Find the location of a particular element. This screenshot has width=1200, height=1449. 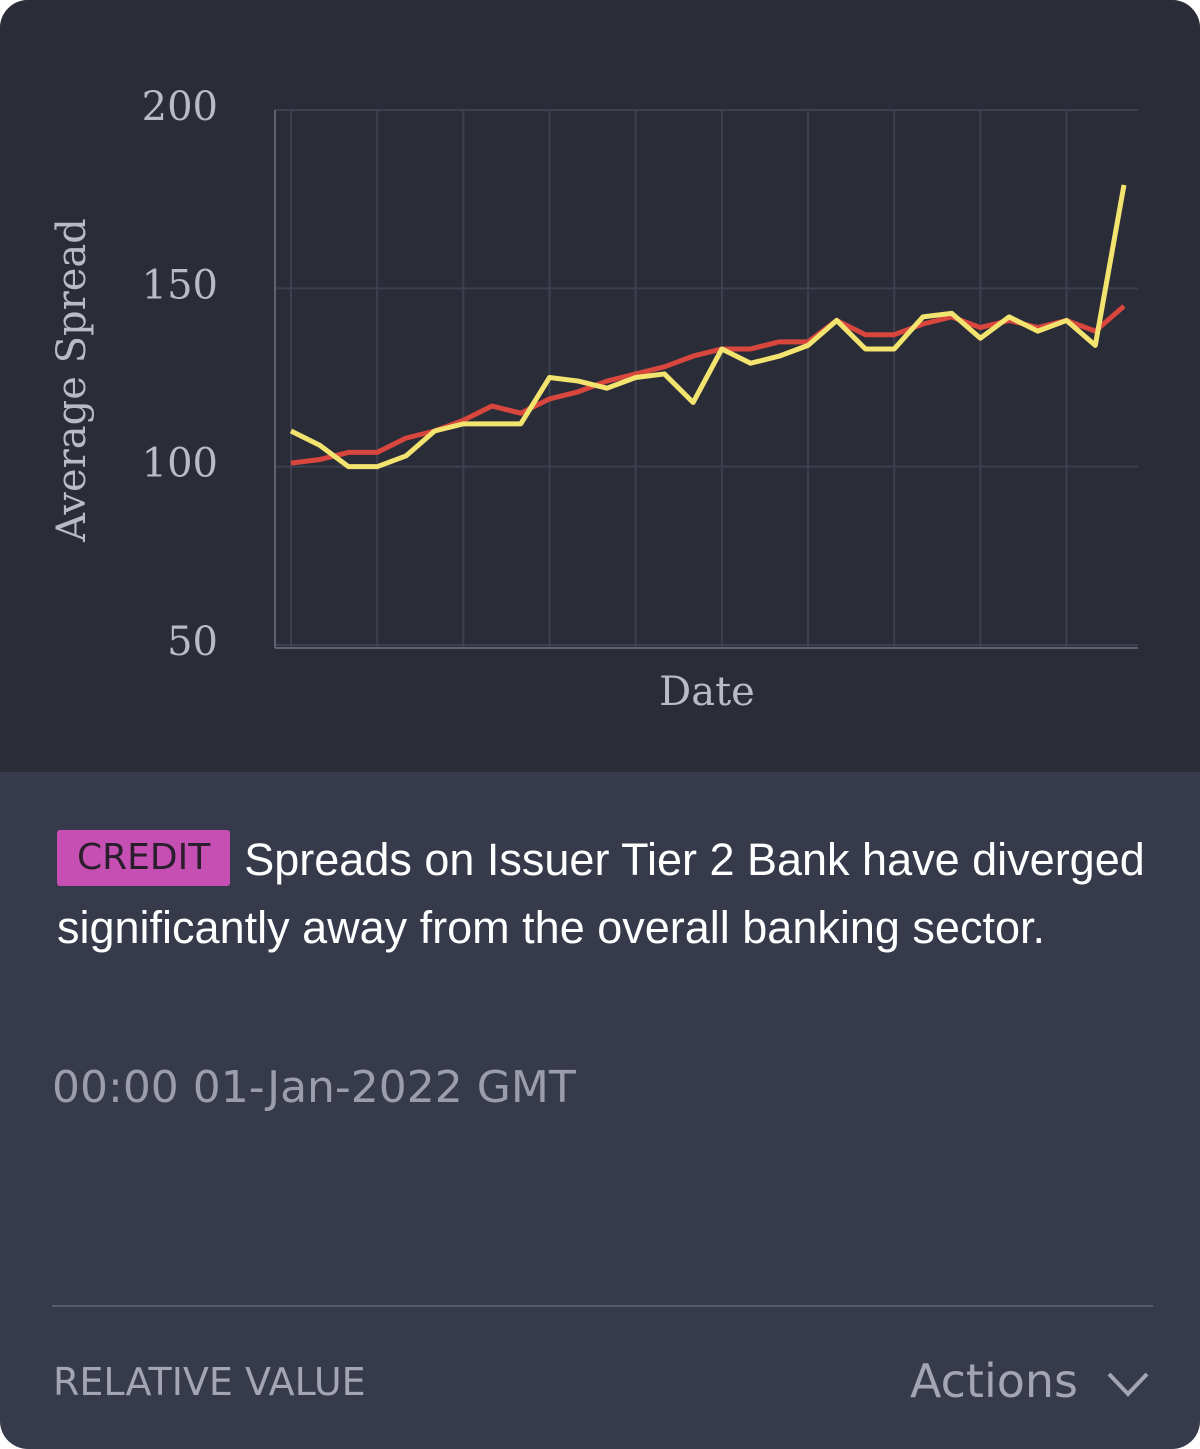

x-axis-label: Date is located at coordinates (707, 692).